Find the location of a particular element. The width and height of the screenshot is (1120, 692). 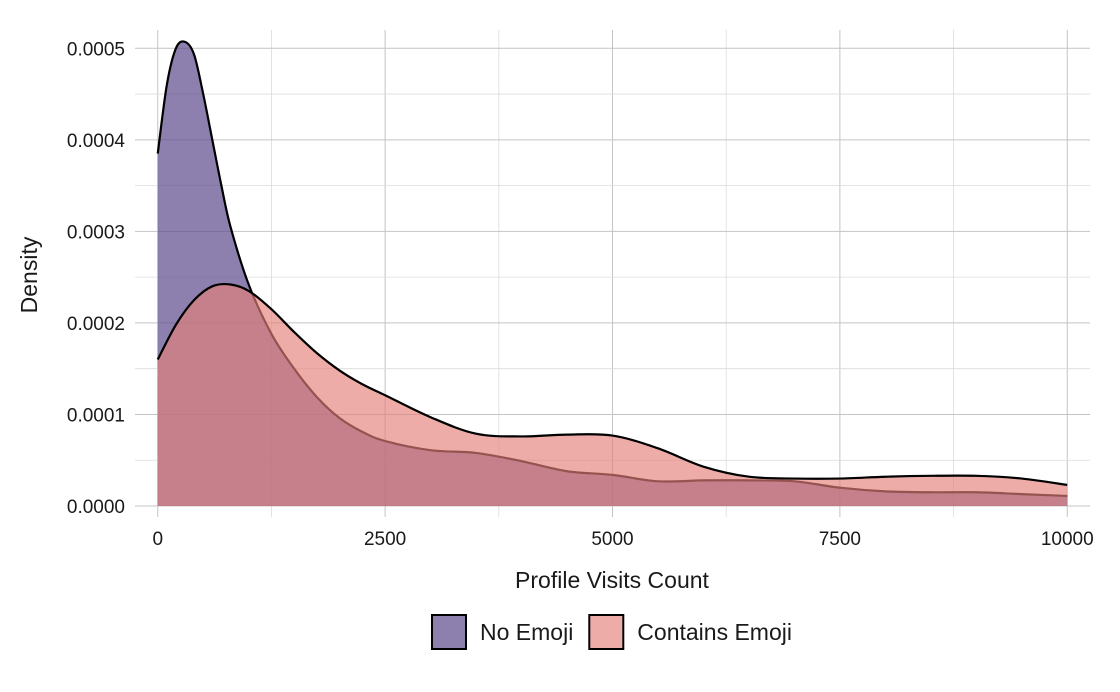

x-axis-title: Profile Visits Count is located at coordinates (612, 580).